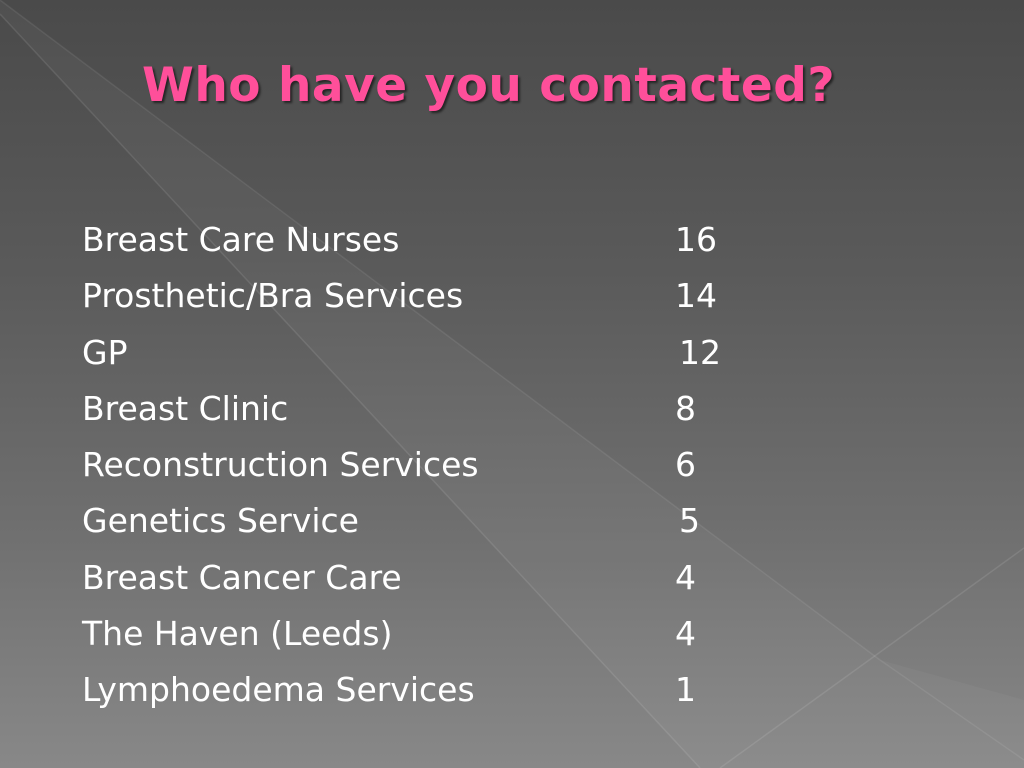 This screenshot has height=768, width=1024. I want to click on list-item: Reconstruction Services 6, so click(432, 465).